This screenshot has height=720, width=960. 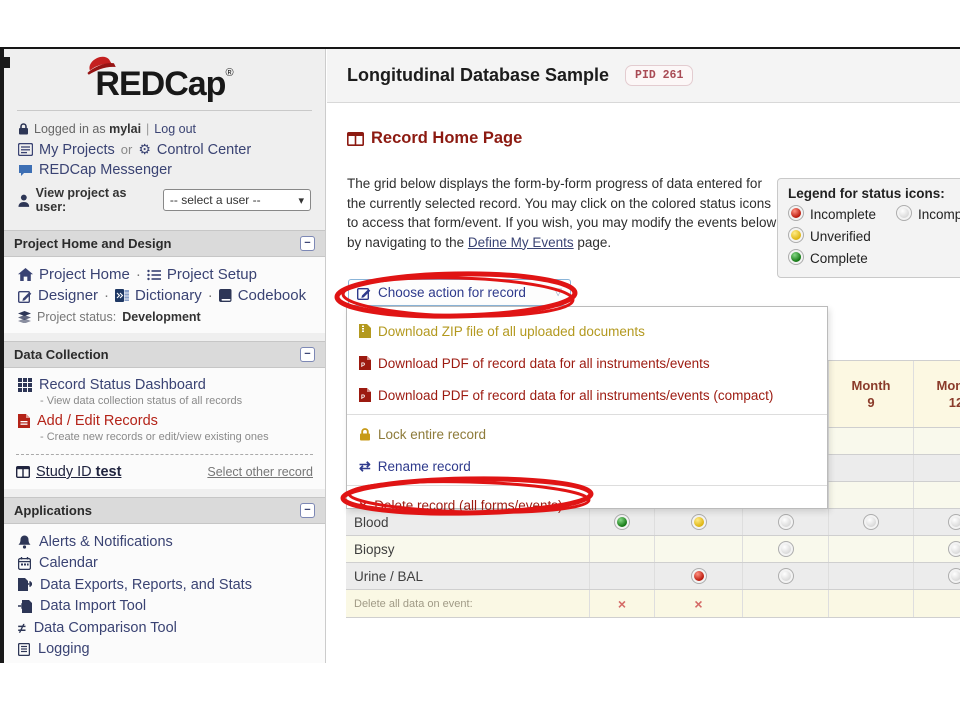 I want to click on project-header: Longitudinal Database Sample PID 261, so click(x=643, y=76).